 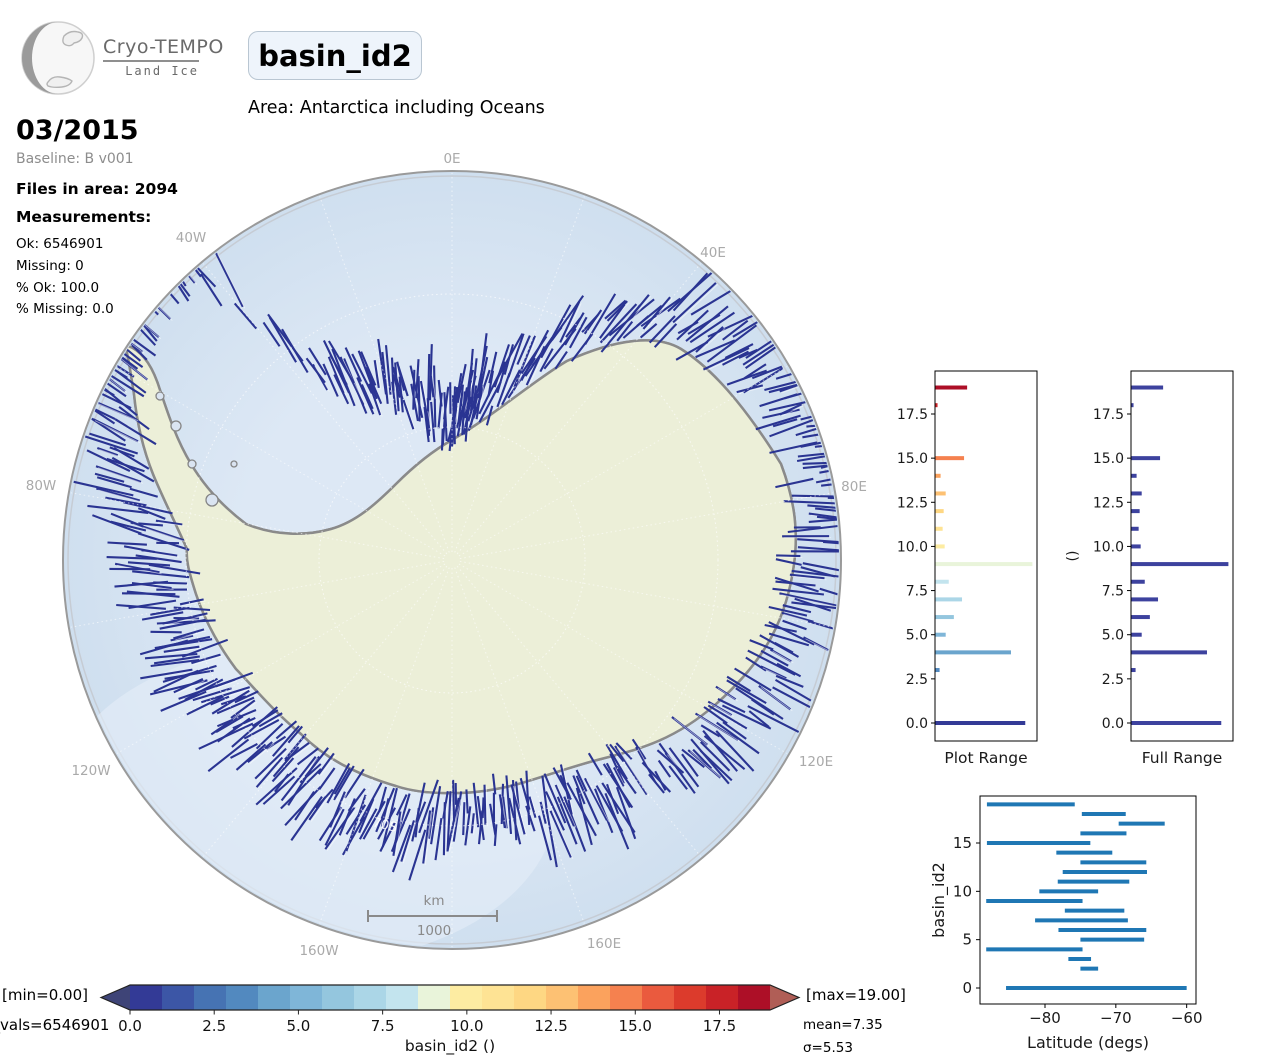 I want to click on logo-wordmark: Cryo-TEMPO Land Ice, so click(x=163, y=57).